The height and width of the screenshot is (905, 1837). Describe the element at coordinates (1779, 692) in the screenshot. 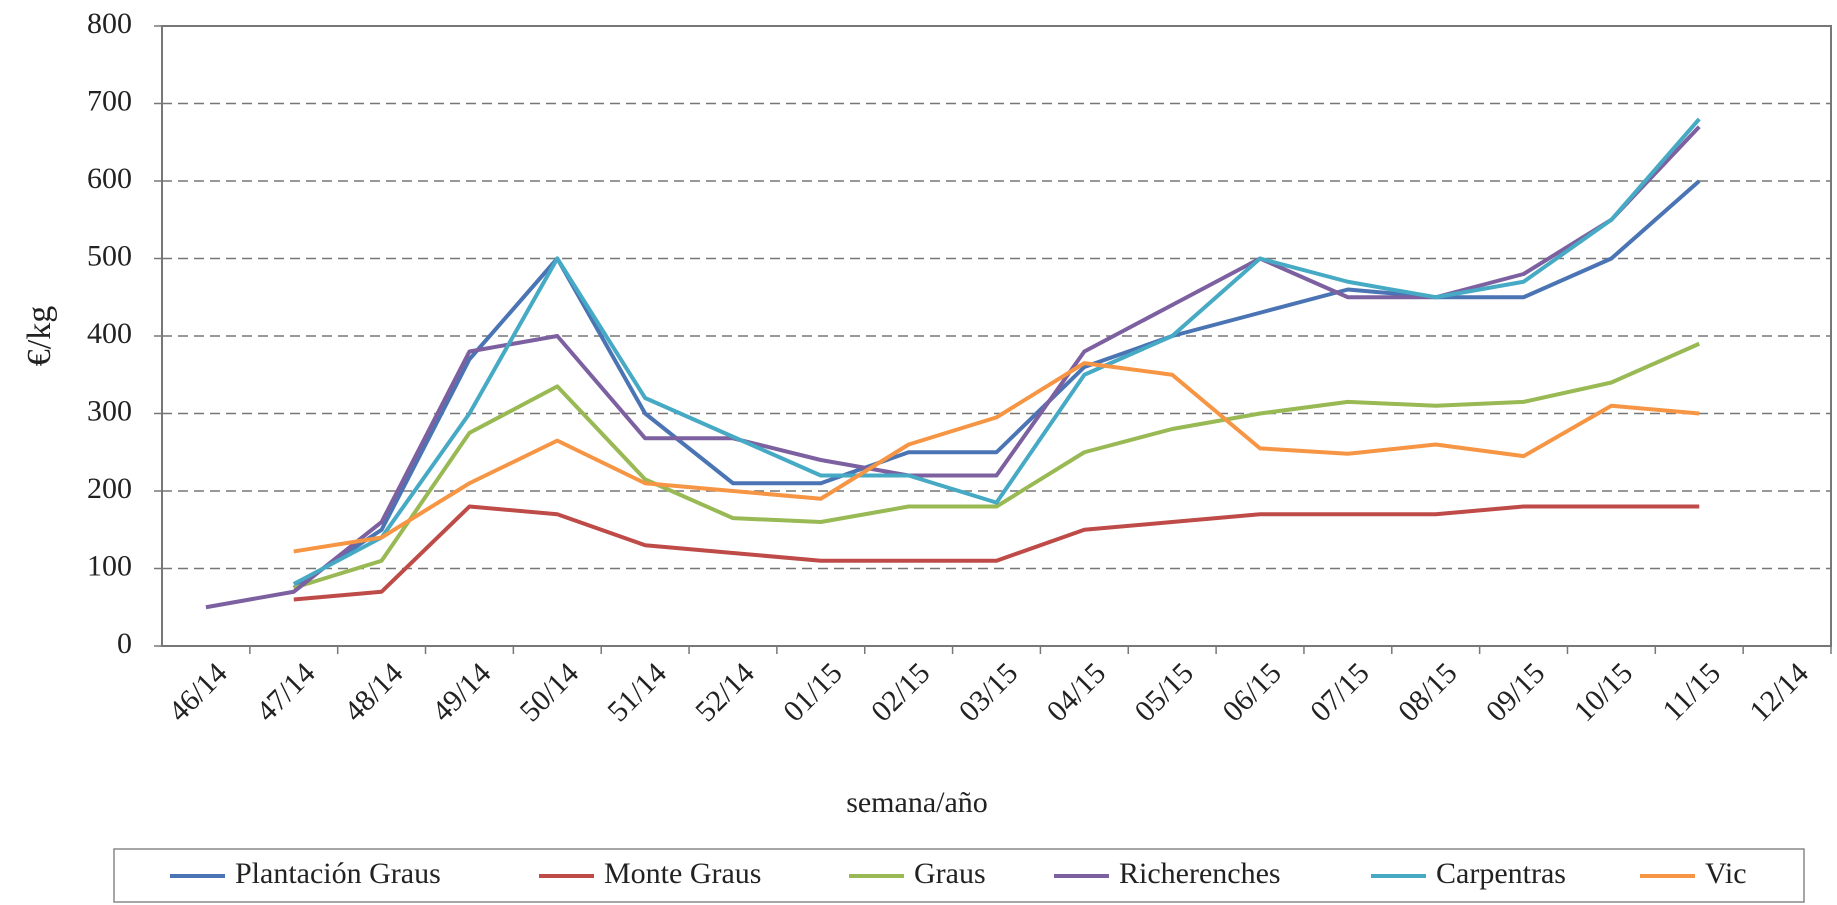

I see `x-tick-label: 12/14` at that location.